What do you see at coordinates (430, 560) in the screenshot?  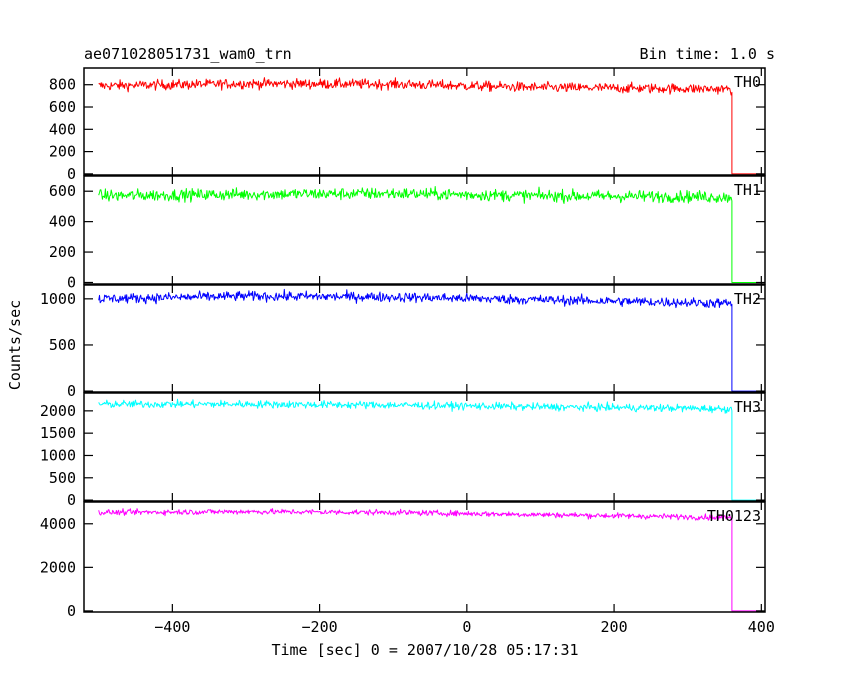 I see `series-line-th0123` at bounding box center [430, 560].